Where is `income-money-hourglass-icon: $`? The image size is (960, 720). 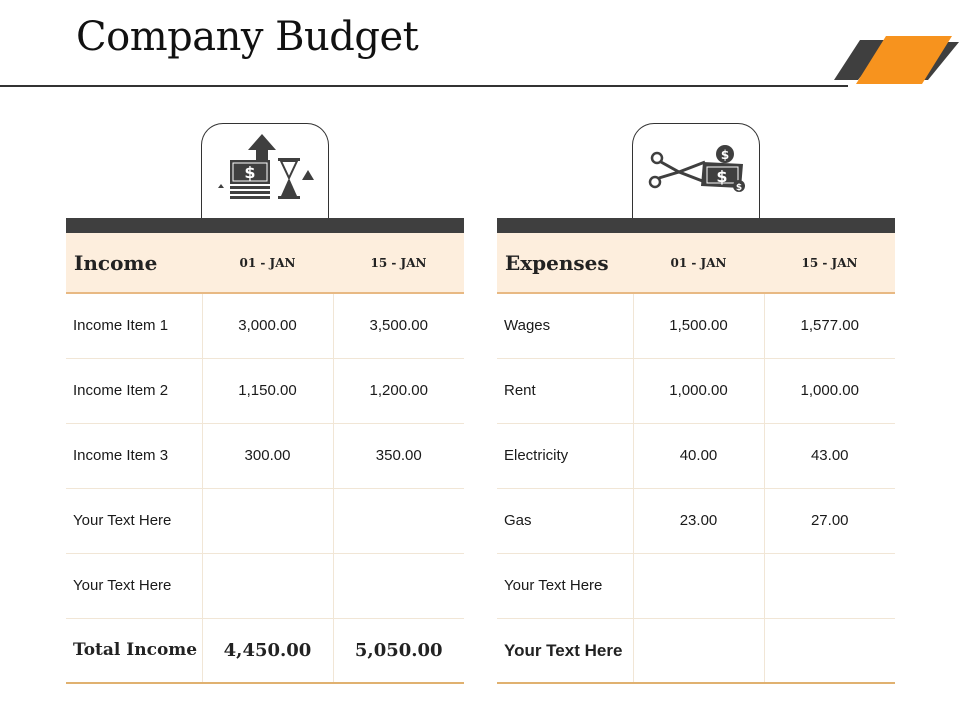
income-money-hourglass-icon: $ is located at coordinates (266, 166).